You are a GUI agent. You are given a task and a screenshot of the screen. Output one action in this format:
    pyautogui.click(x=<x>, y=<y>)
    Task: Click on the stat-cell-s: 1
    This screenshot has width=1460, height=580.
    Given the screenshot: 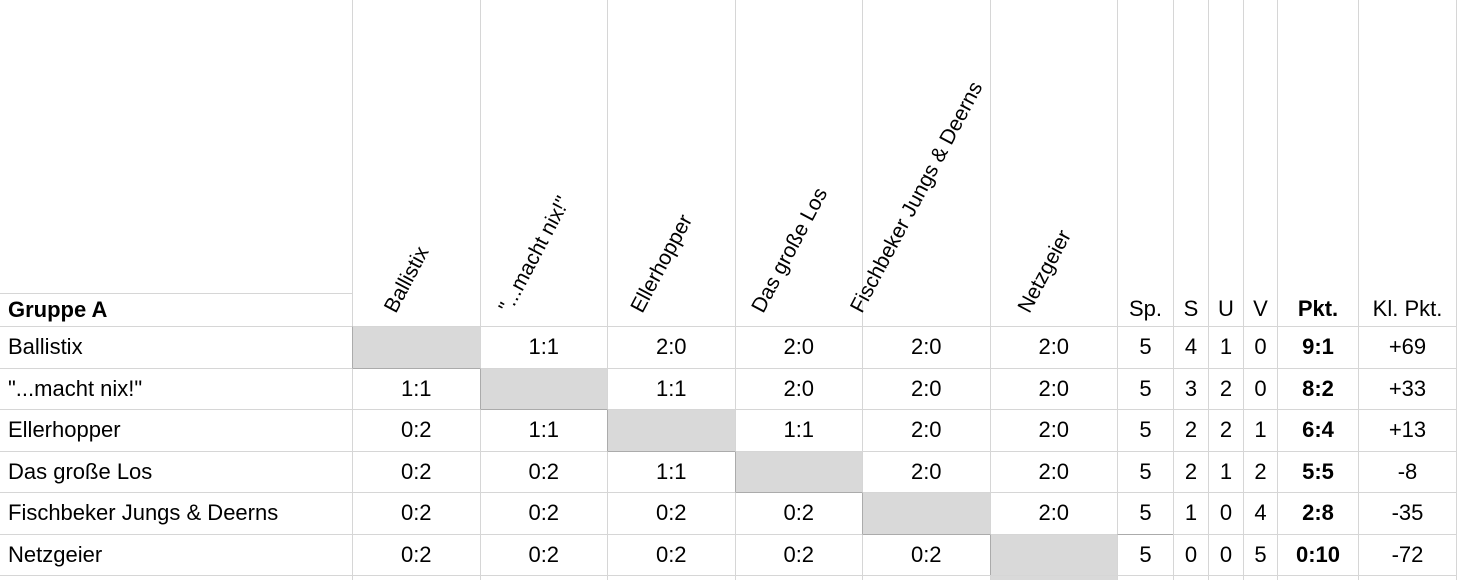 What is the action you would take?
    pyautogui.click(x=1190, y=513)
    